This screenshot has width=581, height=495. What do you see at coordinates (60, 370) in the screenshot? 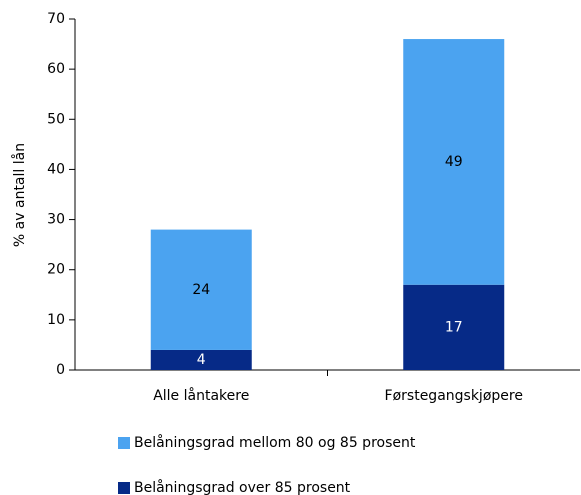
I see `y-tick-label: 0` at bounding box center [60, 370].